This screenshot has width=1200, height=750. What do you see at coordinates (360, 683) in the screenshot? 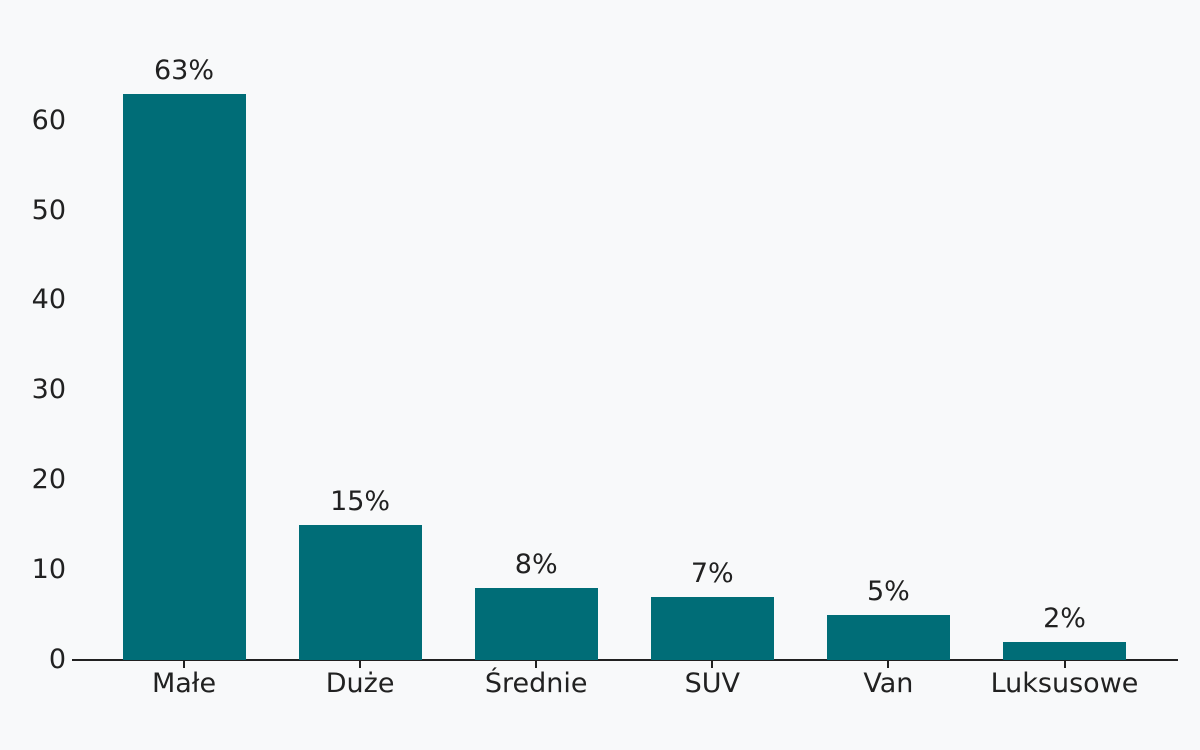
I see `x-tick-label: Duże` at bounding box center [360, 683].